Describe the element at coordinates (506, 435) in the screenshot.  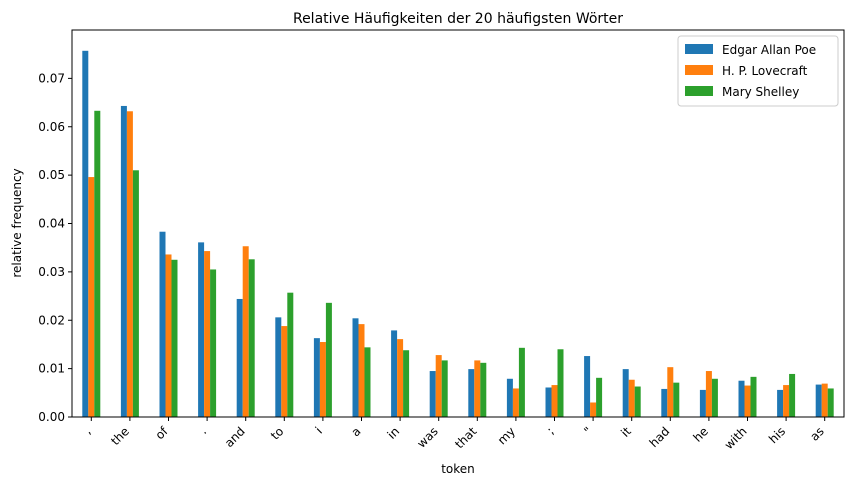
I see `x-tick-label: my` at that location.